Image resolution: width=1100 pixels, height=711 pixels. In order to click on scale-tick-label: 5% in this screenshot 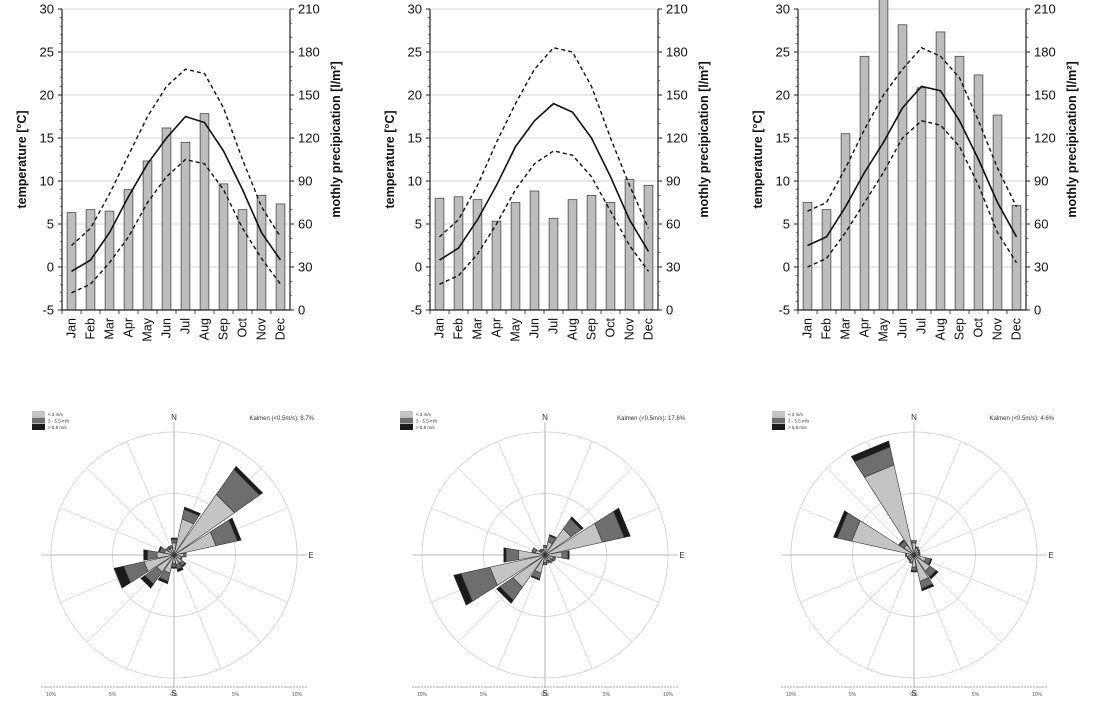, I will do `click(976, 695)`.